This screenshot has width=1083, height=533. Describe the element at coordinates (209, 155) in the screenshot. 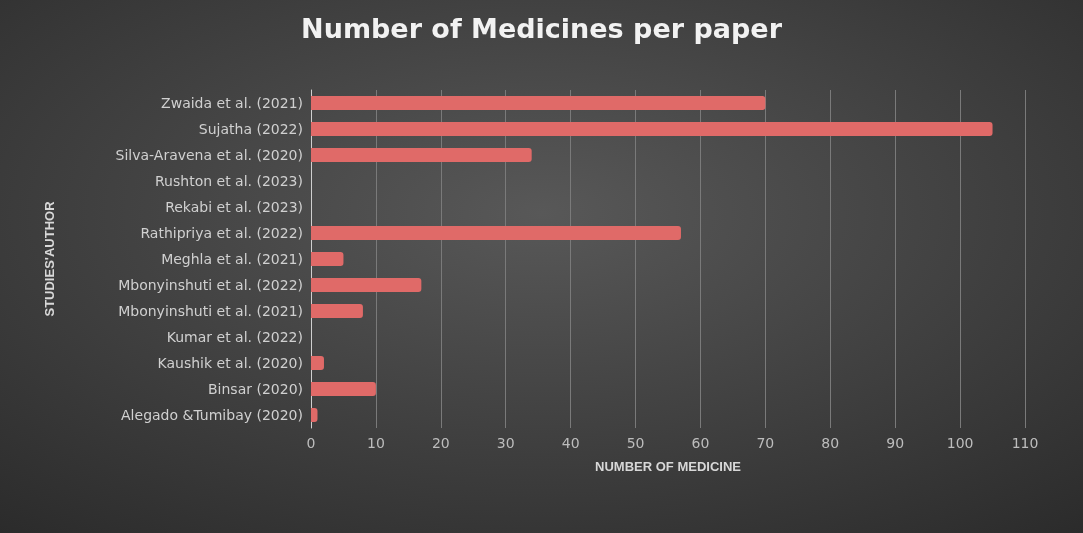

I see `y-tick-label: Silva-Aravena et al. (2020)` at that location.